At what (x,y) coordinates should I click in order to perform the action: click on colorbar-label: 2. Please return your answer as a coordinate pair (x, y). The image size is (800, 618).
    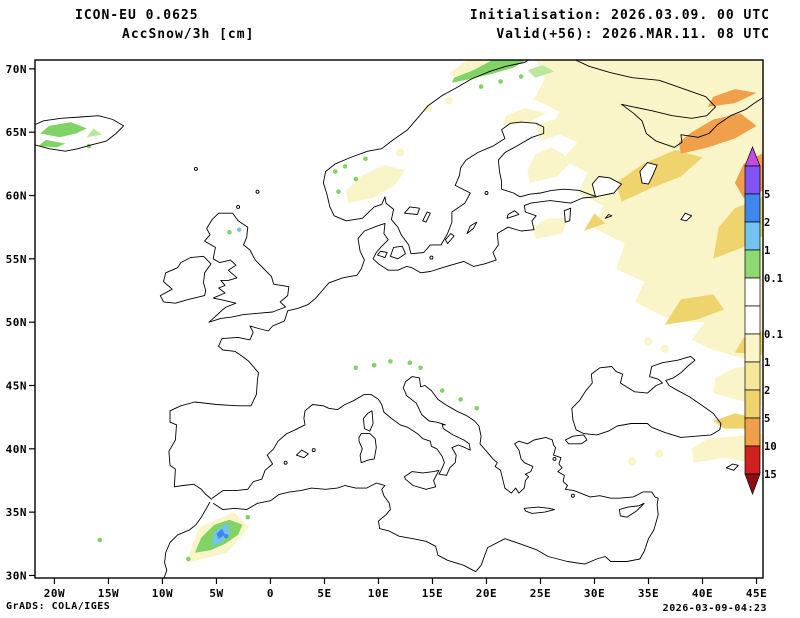
    Looking at the image, I should click on (767, 223).